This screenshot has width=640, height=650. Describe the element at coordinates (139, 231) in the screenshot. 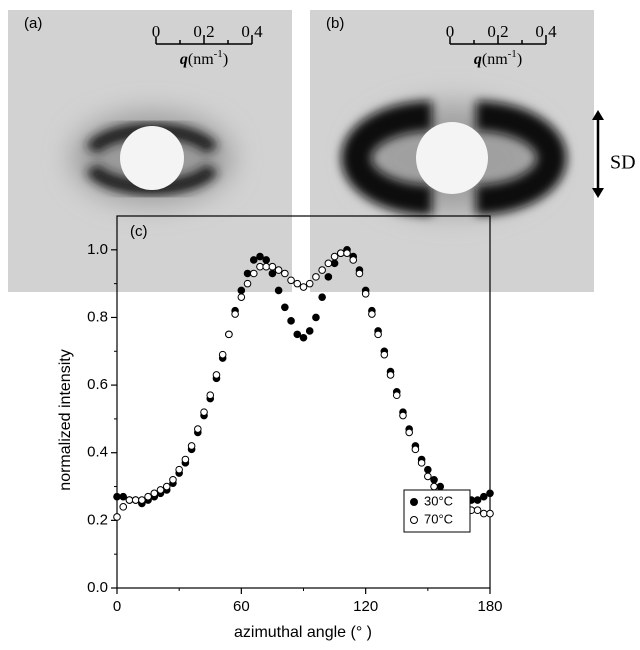

I see `chart-title: (c)` at that location.